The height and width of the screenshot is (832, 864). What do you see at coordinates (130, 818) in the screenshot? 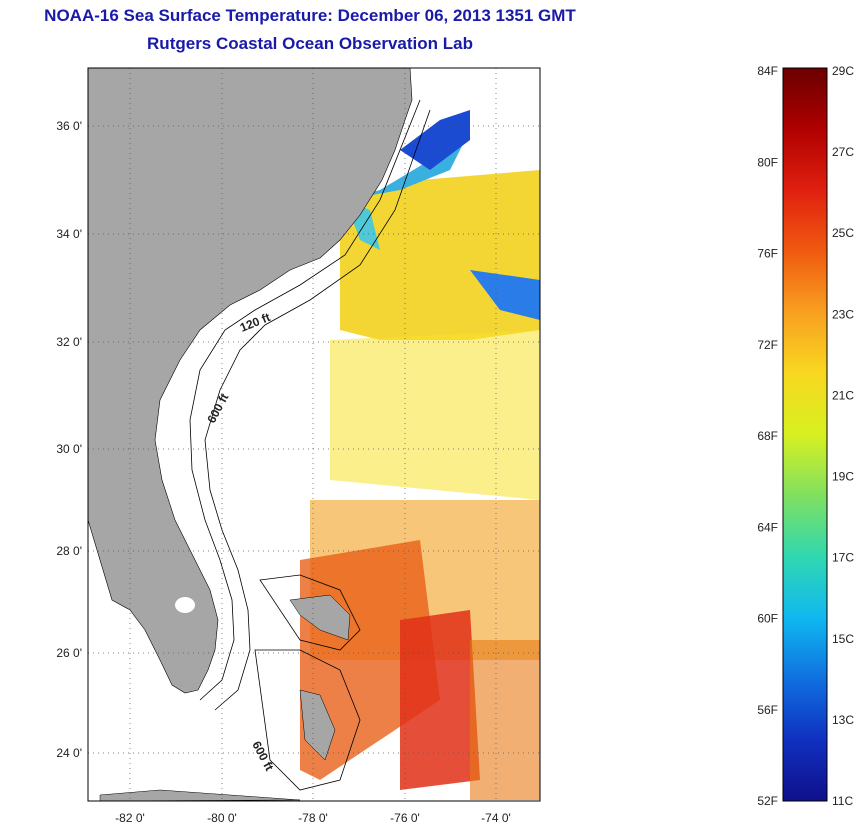
I see `lon-tick-label: -82 0'` at bounding box center [130, 818].